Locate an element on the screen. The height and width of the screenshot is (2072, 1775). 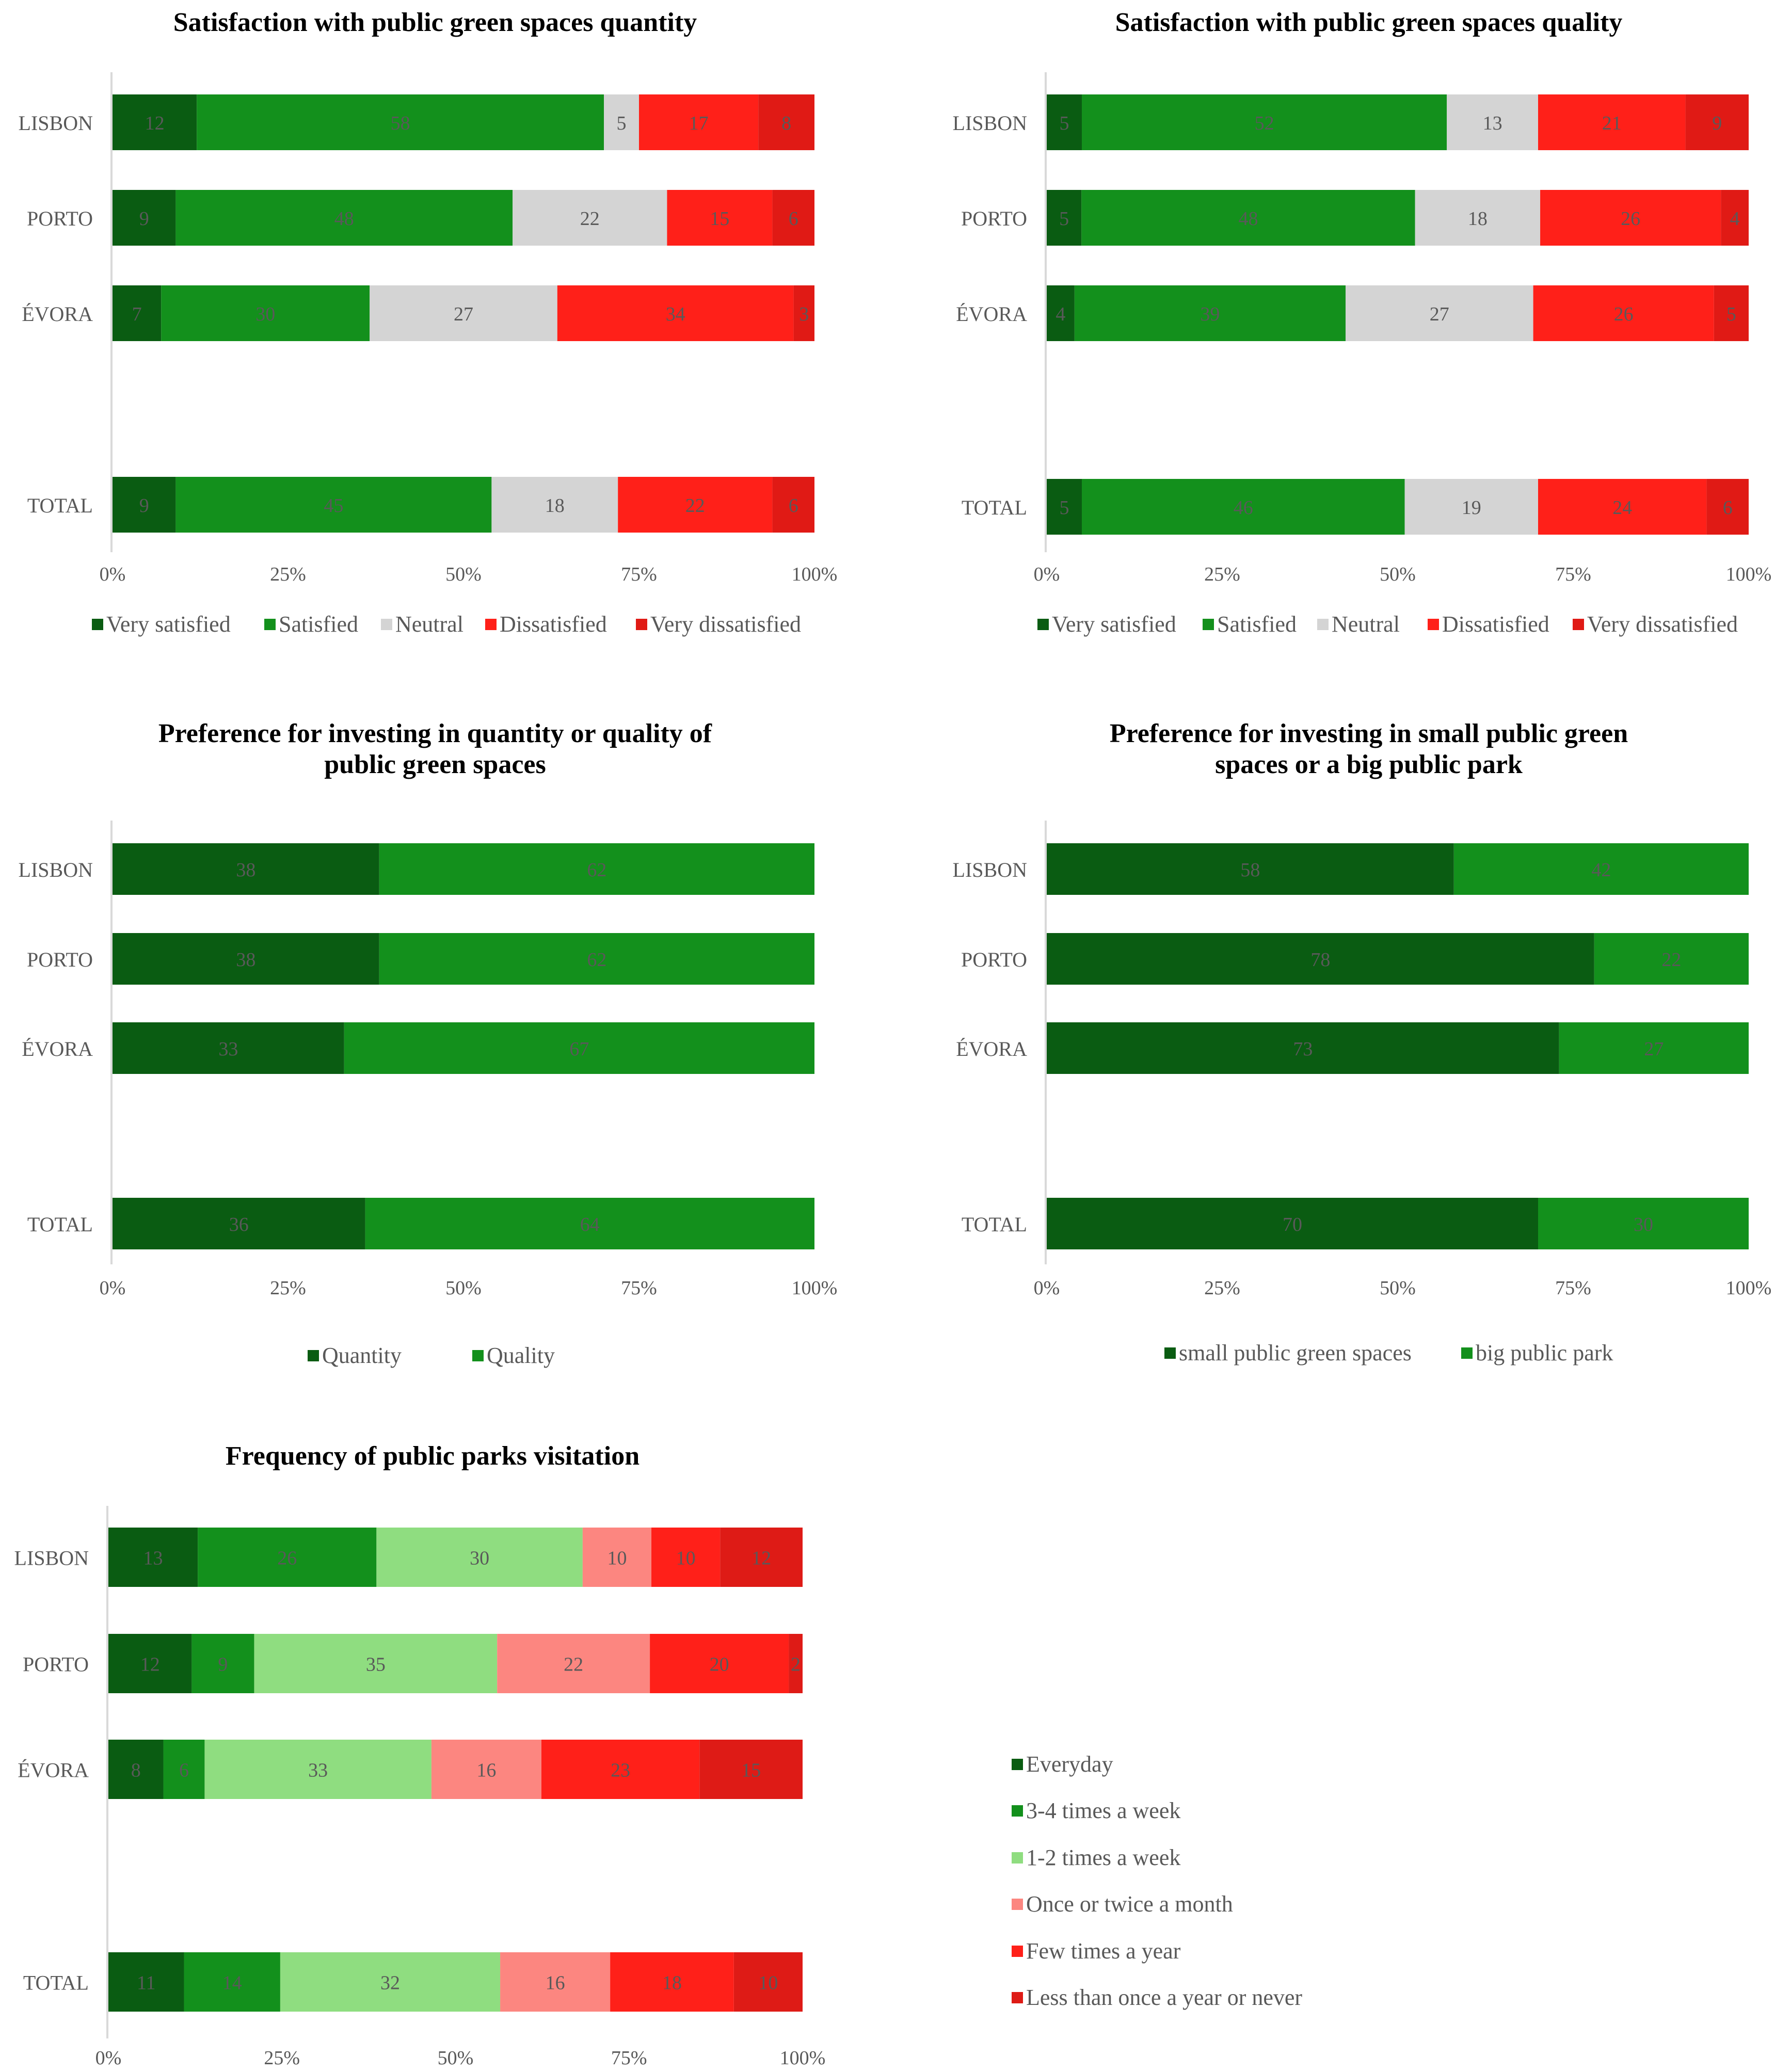
data-label-lisbon-small-public-green-spaces: 58 is located at coordinates (1250, 870).